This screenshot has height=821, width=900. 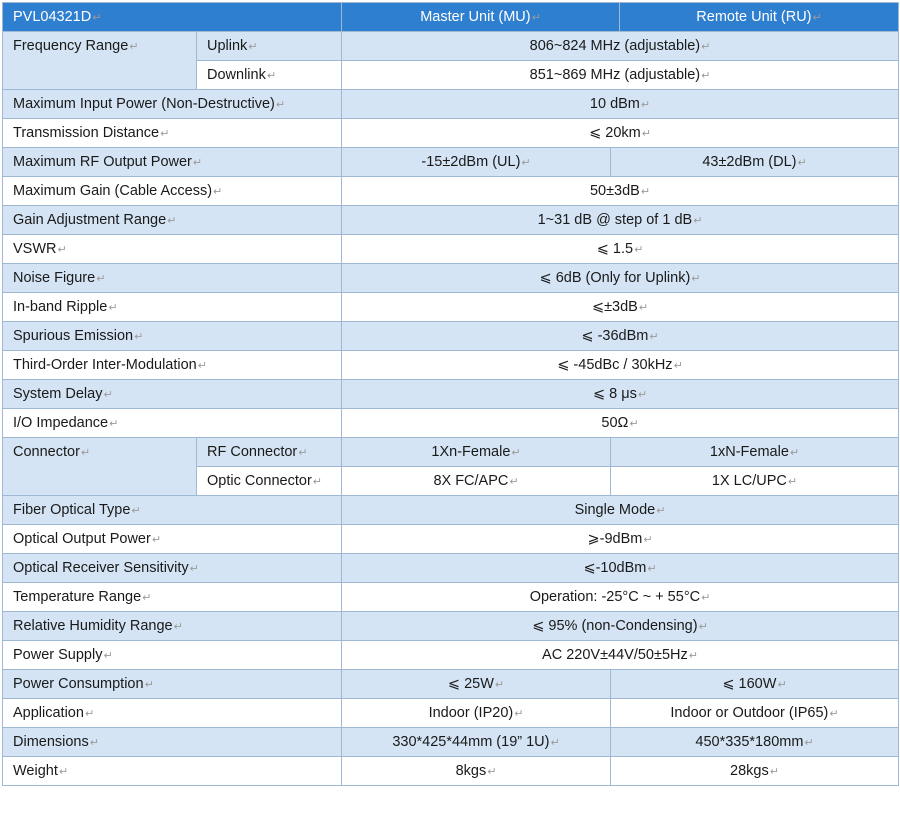 I want to click on fiber-type-label: Fiber Optical Type↵, so click(x=172, y=510).